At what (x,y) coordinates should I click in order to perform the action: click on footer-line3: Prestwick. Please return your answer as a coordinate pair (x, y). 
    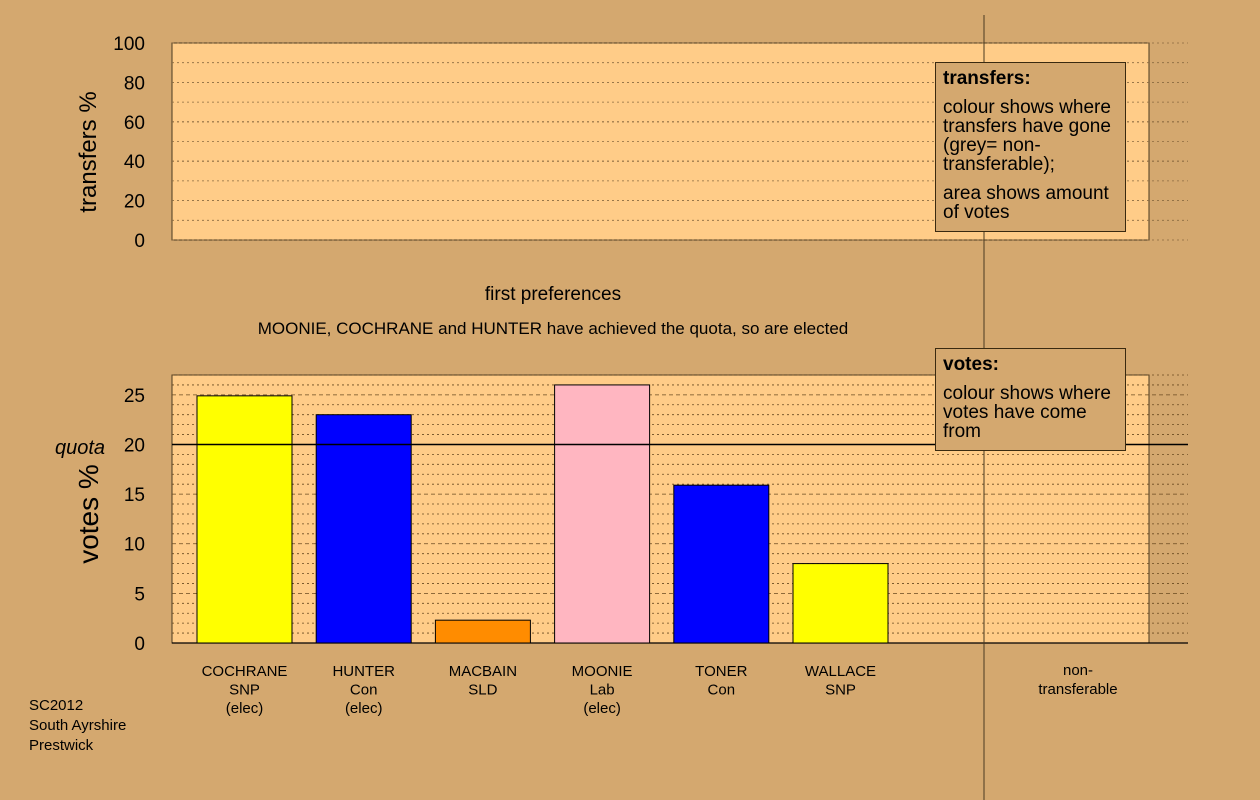
    Looking at the image, I should click on (61, 745).